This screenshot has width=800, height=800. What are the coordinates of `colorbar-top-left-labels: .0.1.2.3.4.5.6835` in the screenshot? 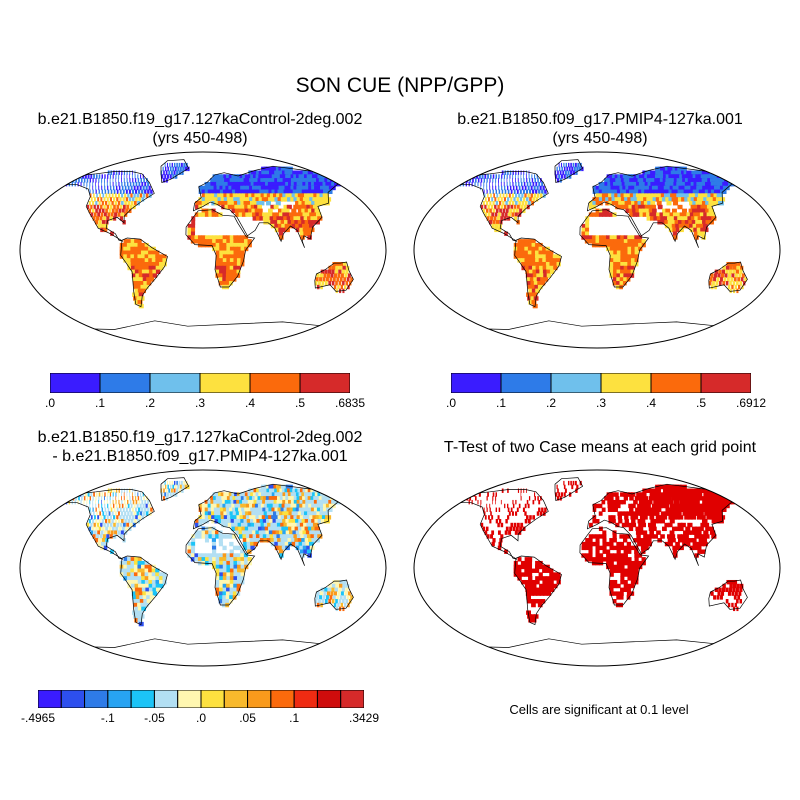 It's located at (205, 404).